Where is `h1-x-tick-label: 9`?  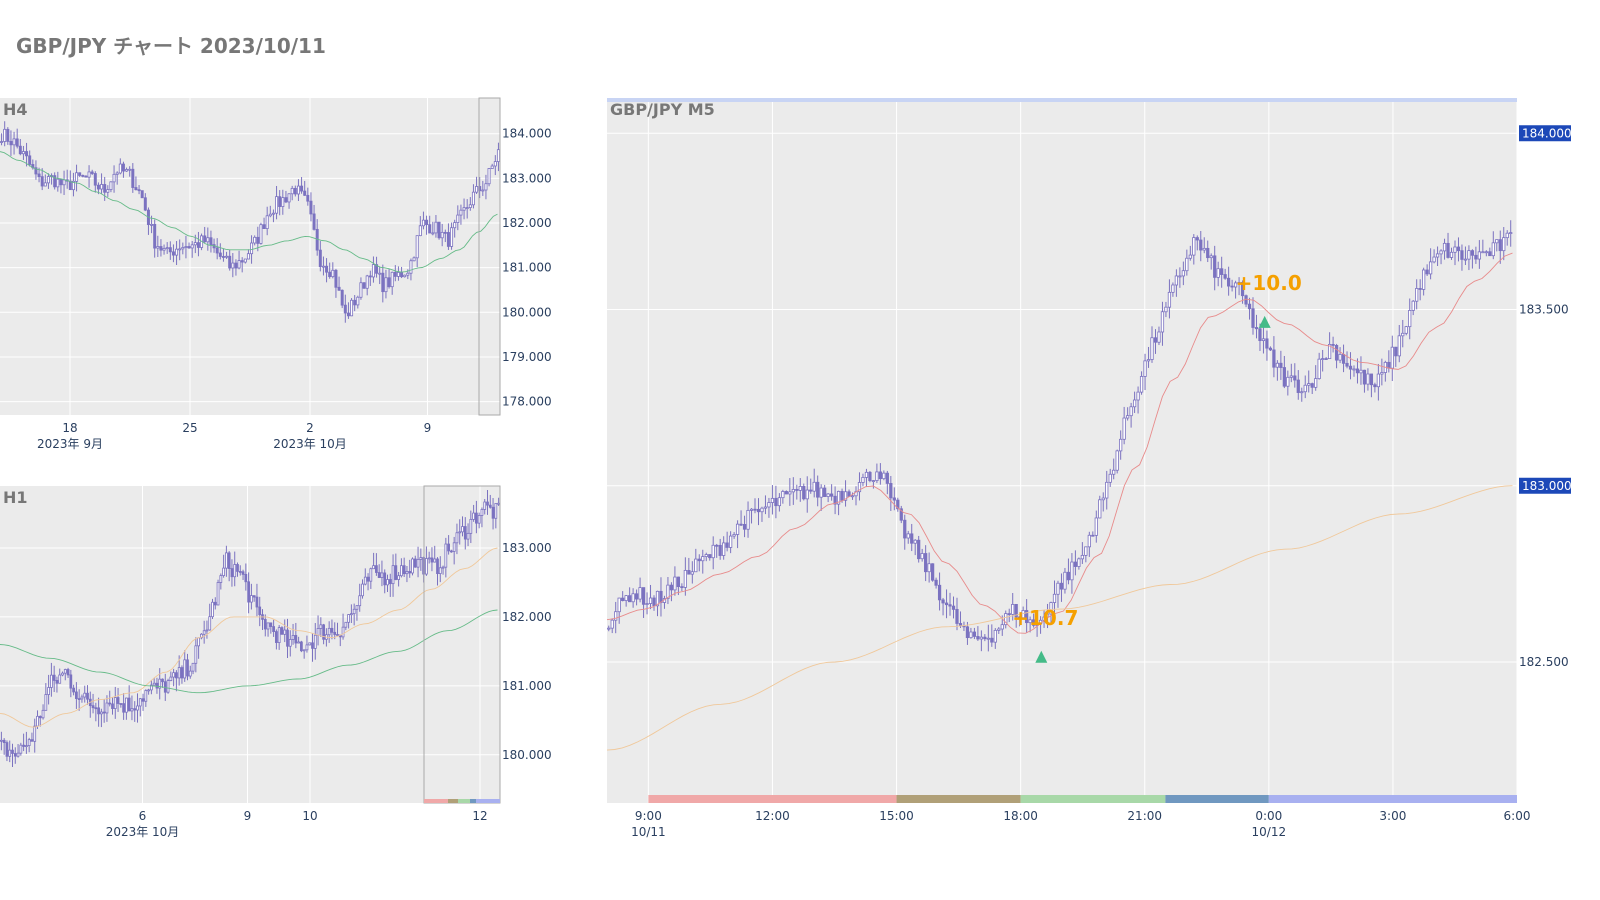 h1-x-tick-label: 9 is located at coordinates (248, 816).